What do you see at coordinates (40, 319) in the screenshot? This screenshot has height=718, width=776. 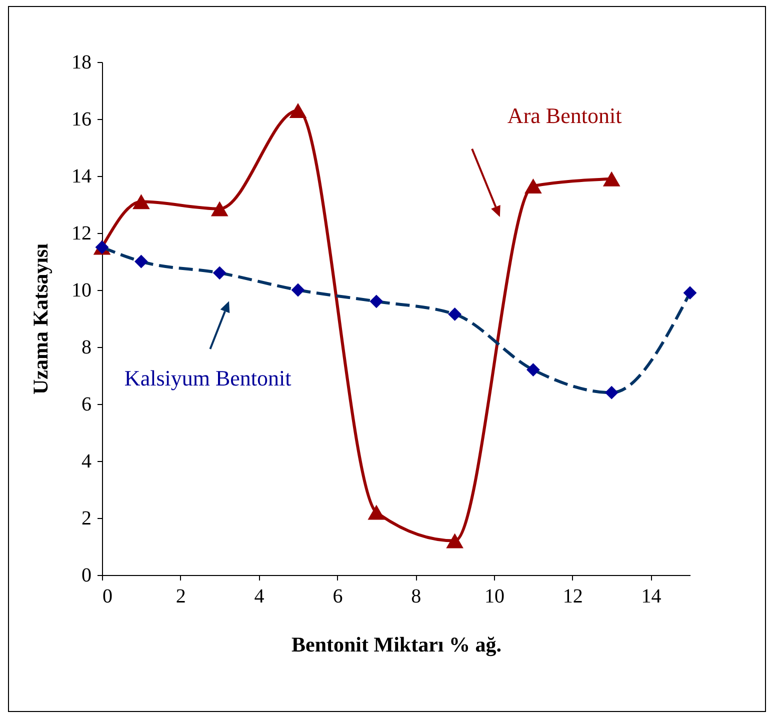 I see `y-axis-title: Uzama Katsayısı` at bounding box center [40, 319].